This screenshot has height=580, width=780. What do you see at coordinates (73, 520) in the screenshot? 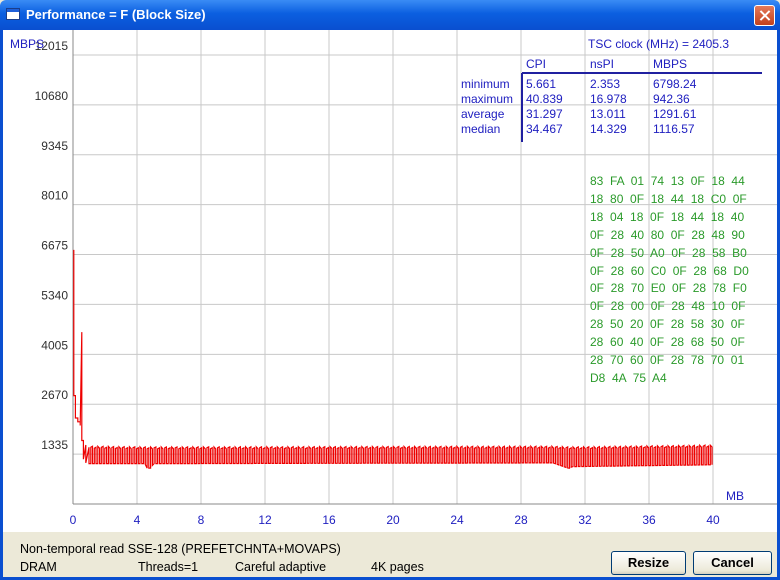
I see `x-tick-label: 0` at bounding box center [73, 520].